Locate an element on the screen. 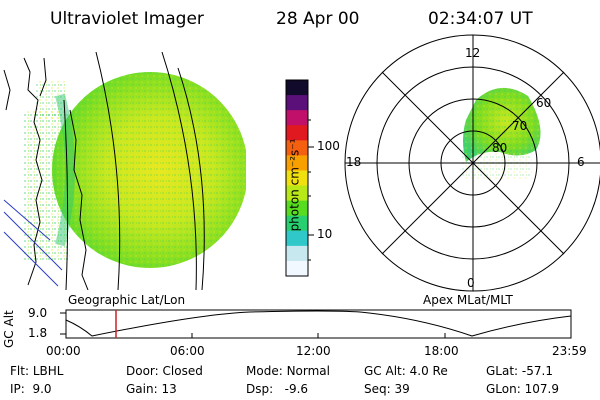 This screenshot has height=400, width=600. x-tick-1200: 12:00 is located at coordinates (313, 351).